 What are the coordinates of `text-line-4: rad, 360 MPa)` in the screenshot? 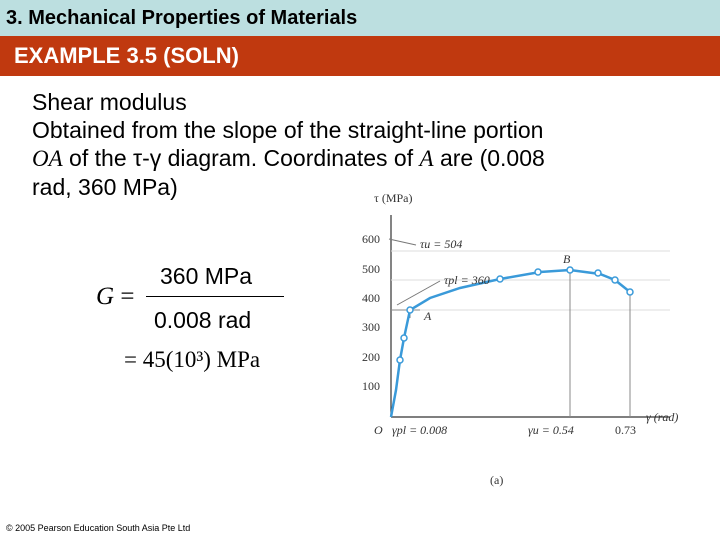 It's located at (105, 187).